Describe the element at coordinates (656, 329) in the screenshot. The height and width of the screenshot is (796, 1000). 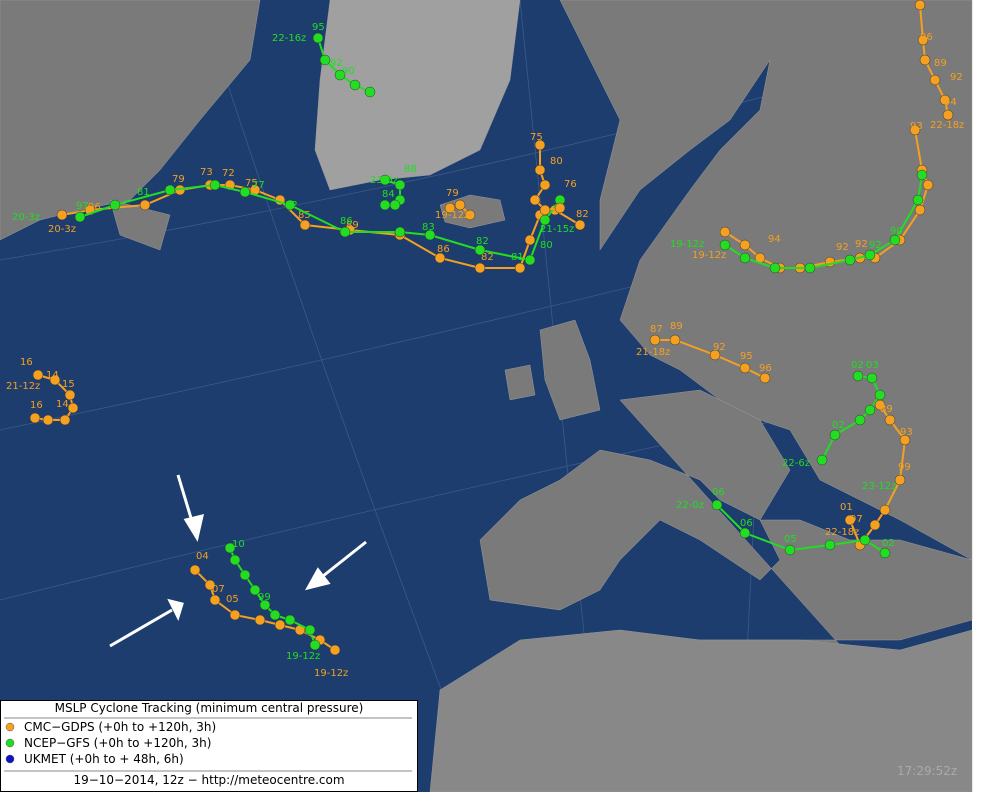
I see `track-label: 87` at that location.